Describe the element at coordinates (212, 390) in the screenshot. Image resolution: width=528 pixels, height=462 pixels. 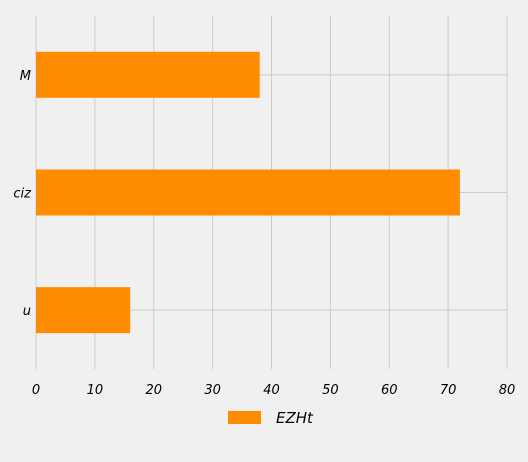
I see `x-tick-label-3: 30` at that location.